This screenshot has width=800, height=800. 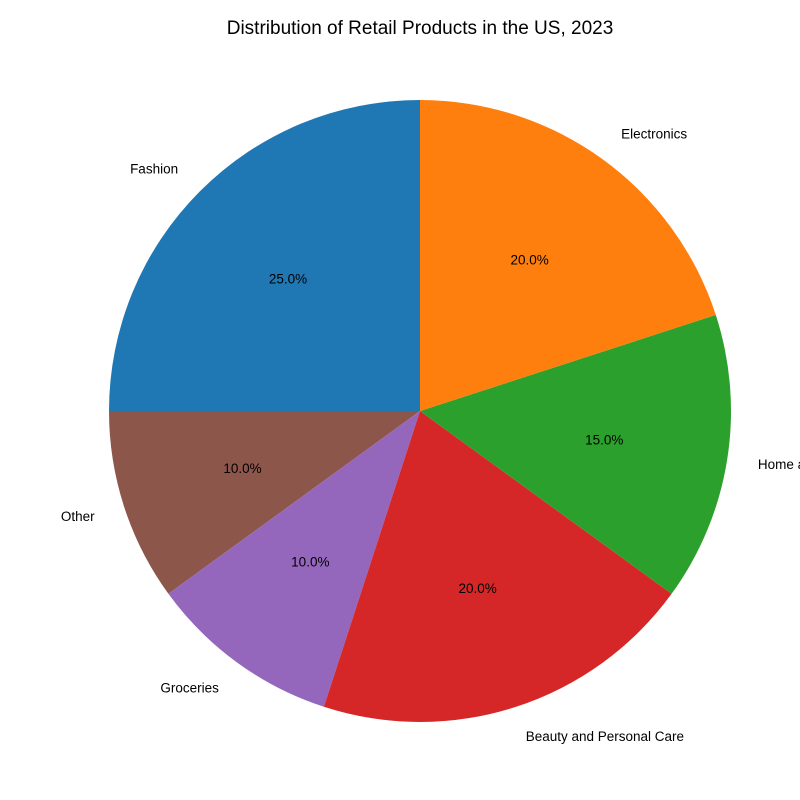 What do you see at coordinates (575, 454) in the screenshot?
I see `pie-slice-home-and-kitchen` at bounding box center [575, 454].